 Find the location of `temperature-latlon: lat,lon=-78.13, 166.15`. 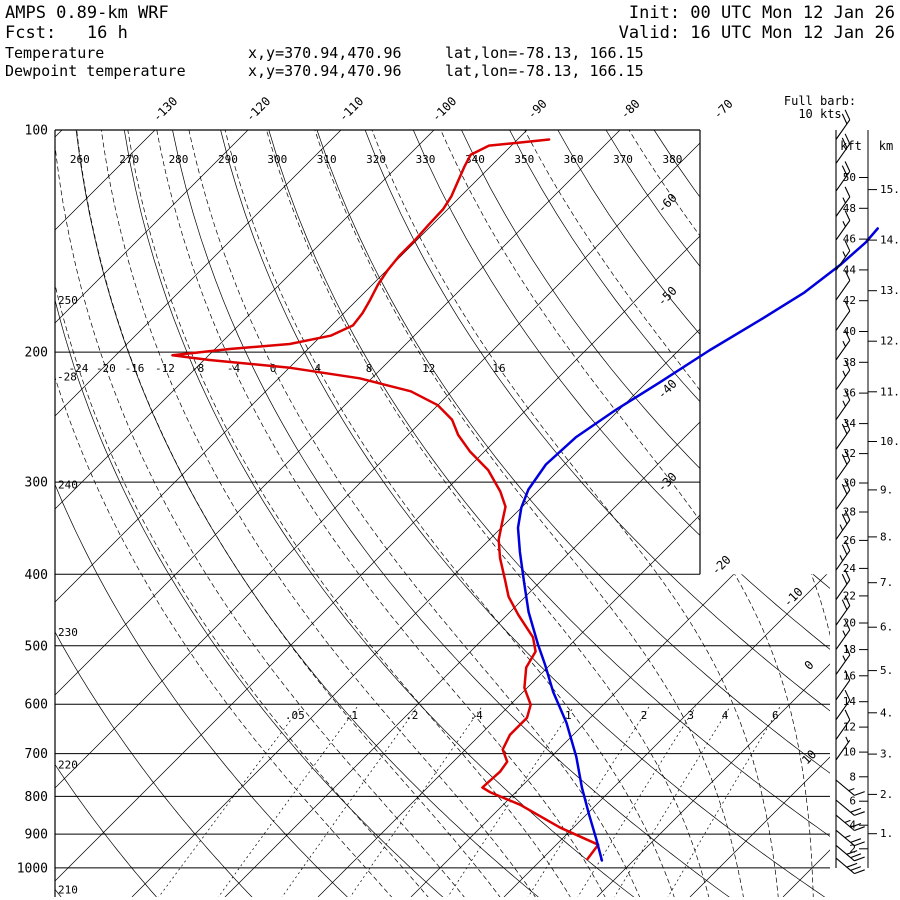

temperature-latlon: lat,lon=-78.13, 166.15 is located at coordinates (544, 53).